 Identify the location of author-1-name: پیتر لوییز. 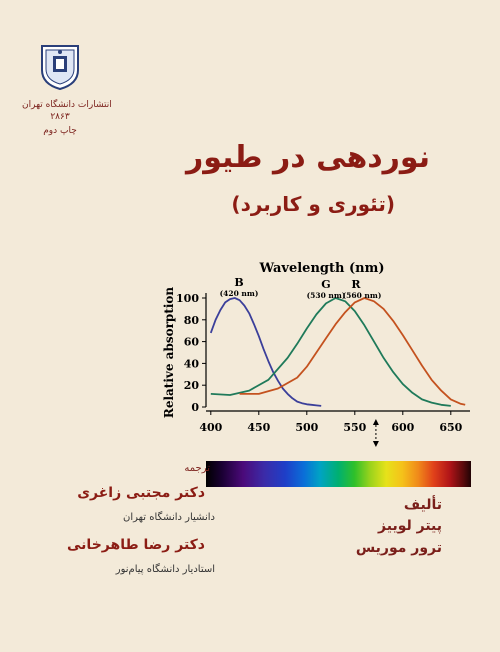
(410, 526).